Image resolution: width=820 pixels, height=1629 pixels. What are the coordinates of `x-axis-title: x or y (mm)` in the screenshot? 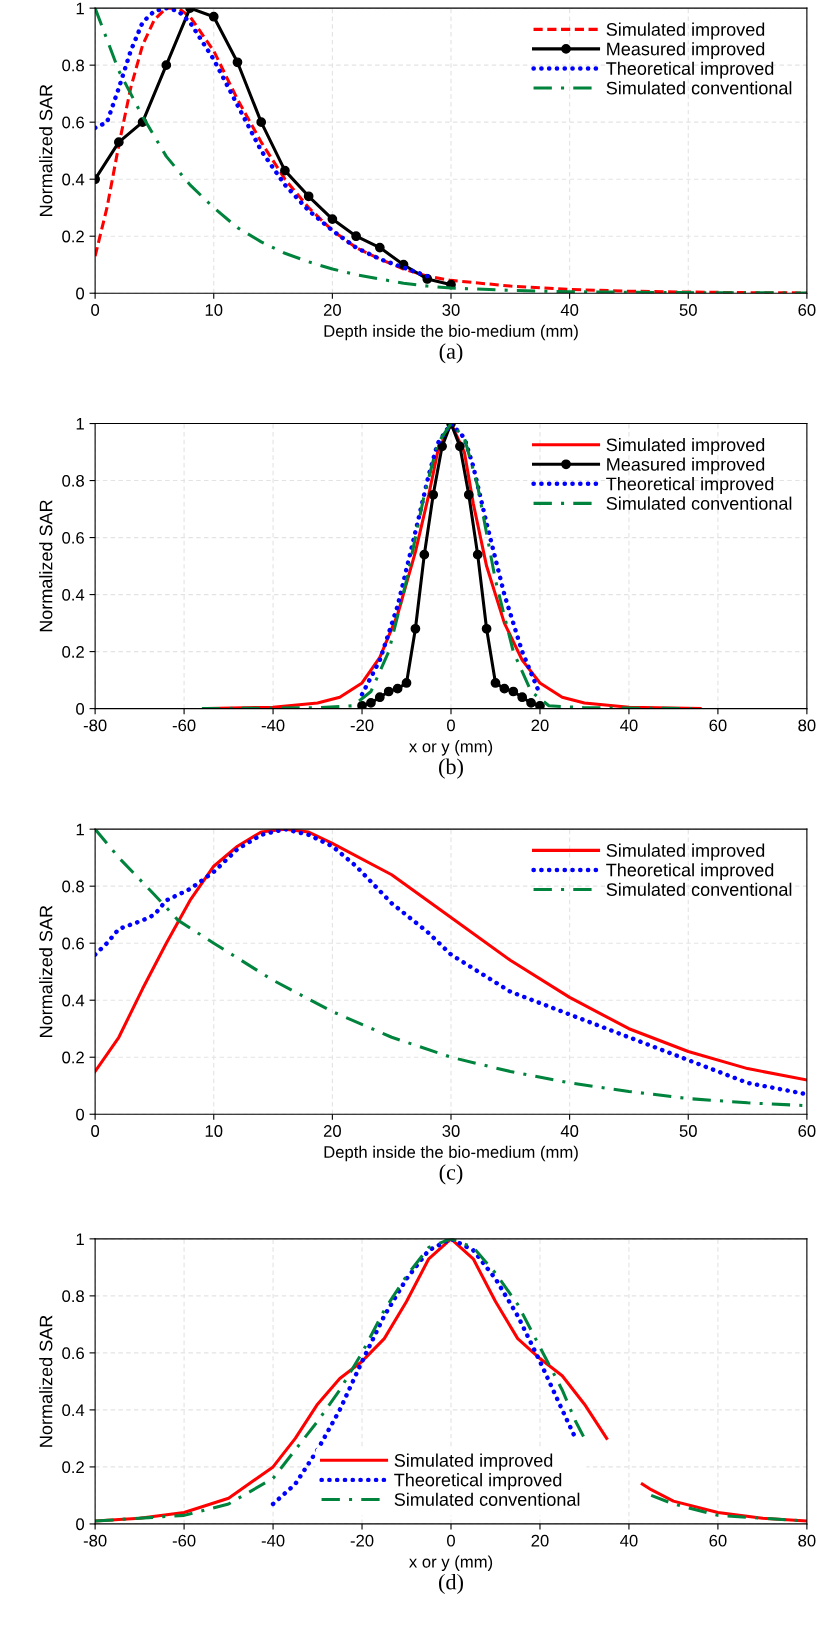 It's located at (451, 1563).